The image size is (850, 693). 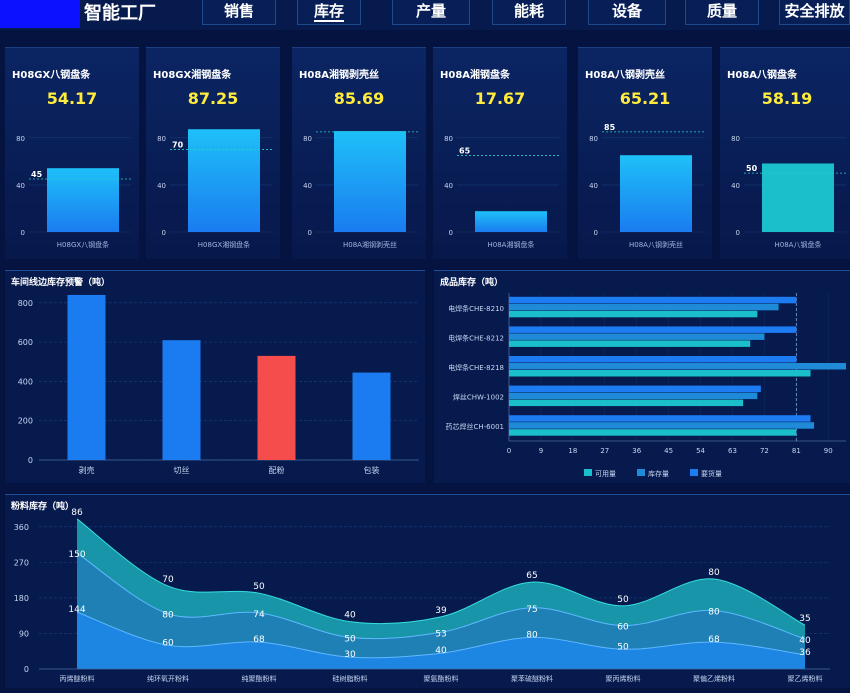 I want to click on nav-tab-4: 能耗, so click(x=529, y=12).